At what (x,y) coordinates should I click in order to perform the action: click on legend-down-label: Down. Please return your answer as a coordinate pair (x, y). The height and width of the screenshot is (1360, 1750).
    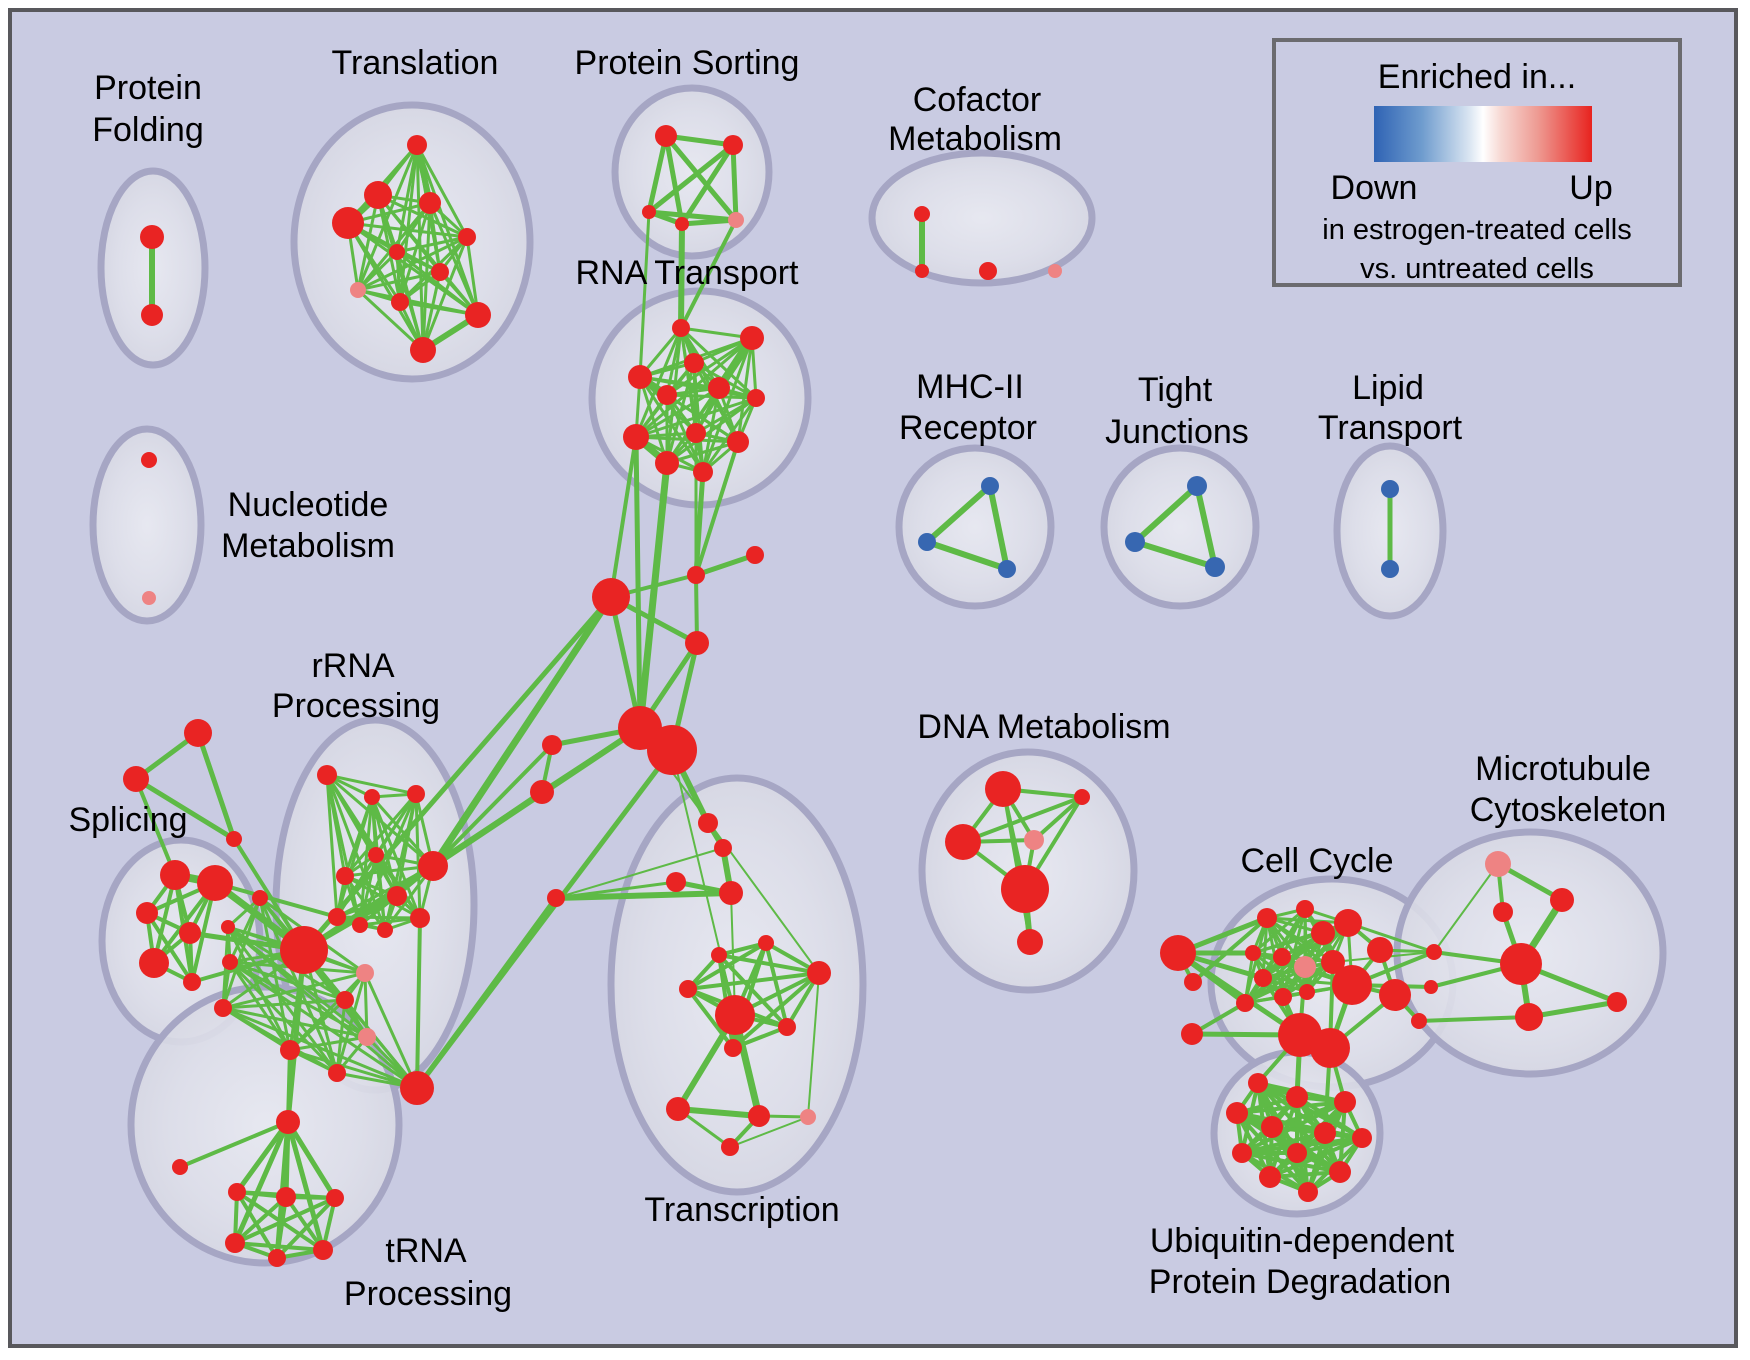
    Looking at the image, I should click on (1374, 188).